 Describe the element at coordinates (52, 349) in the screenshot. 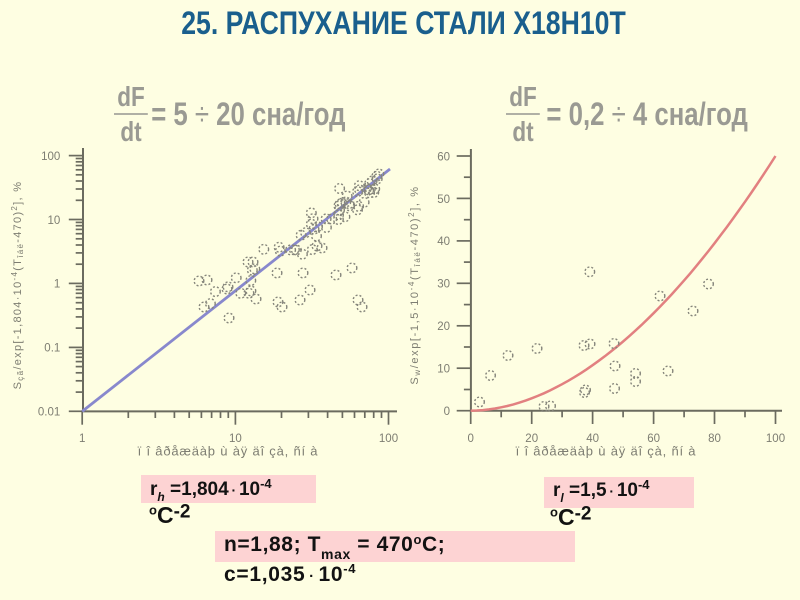

I see `svg-text: 0.1` at that location.